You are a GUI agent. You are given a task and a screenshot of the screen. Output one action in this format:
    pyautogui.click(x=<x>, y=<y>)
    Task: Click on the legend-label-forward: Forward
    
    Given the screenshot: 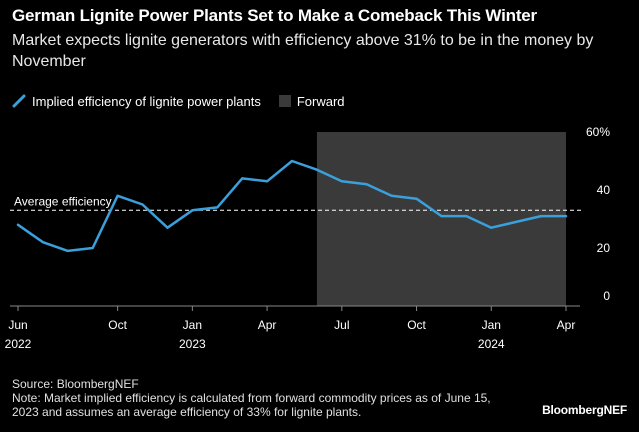 What is the action you would take?
    pyautogui.click(x=320, y=101)
    